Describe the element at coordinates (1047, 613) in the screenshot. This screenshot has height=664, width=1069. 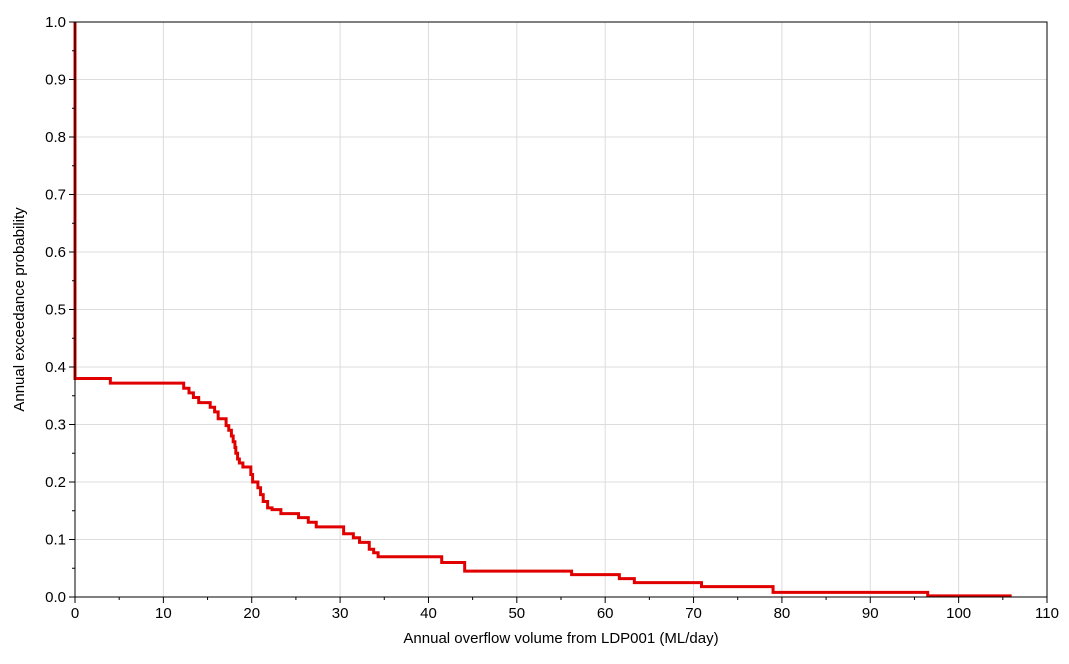
I see `x-tick-label-11: 110` at that location.